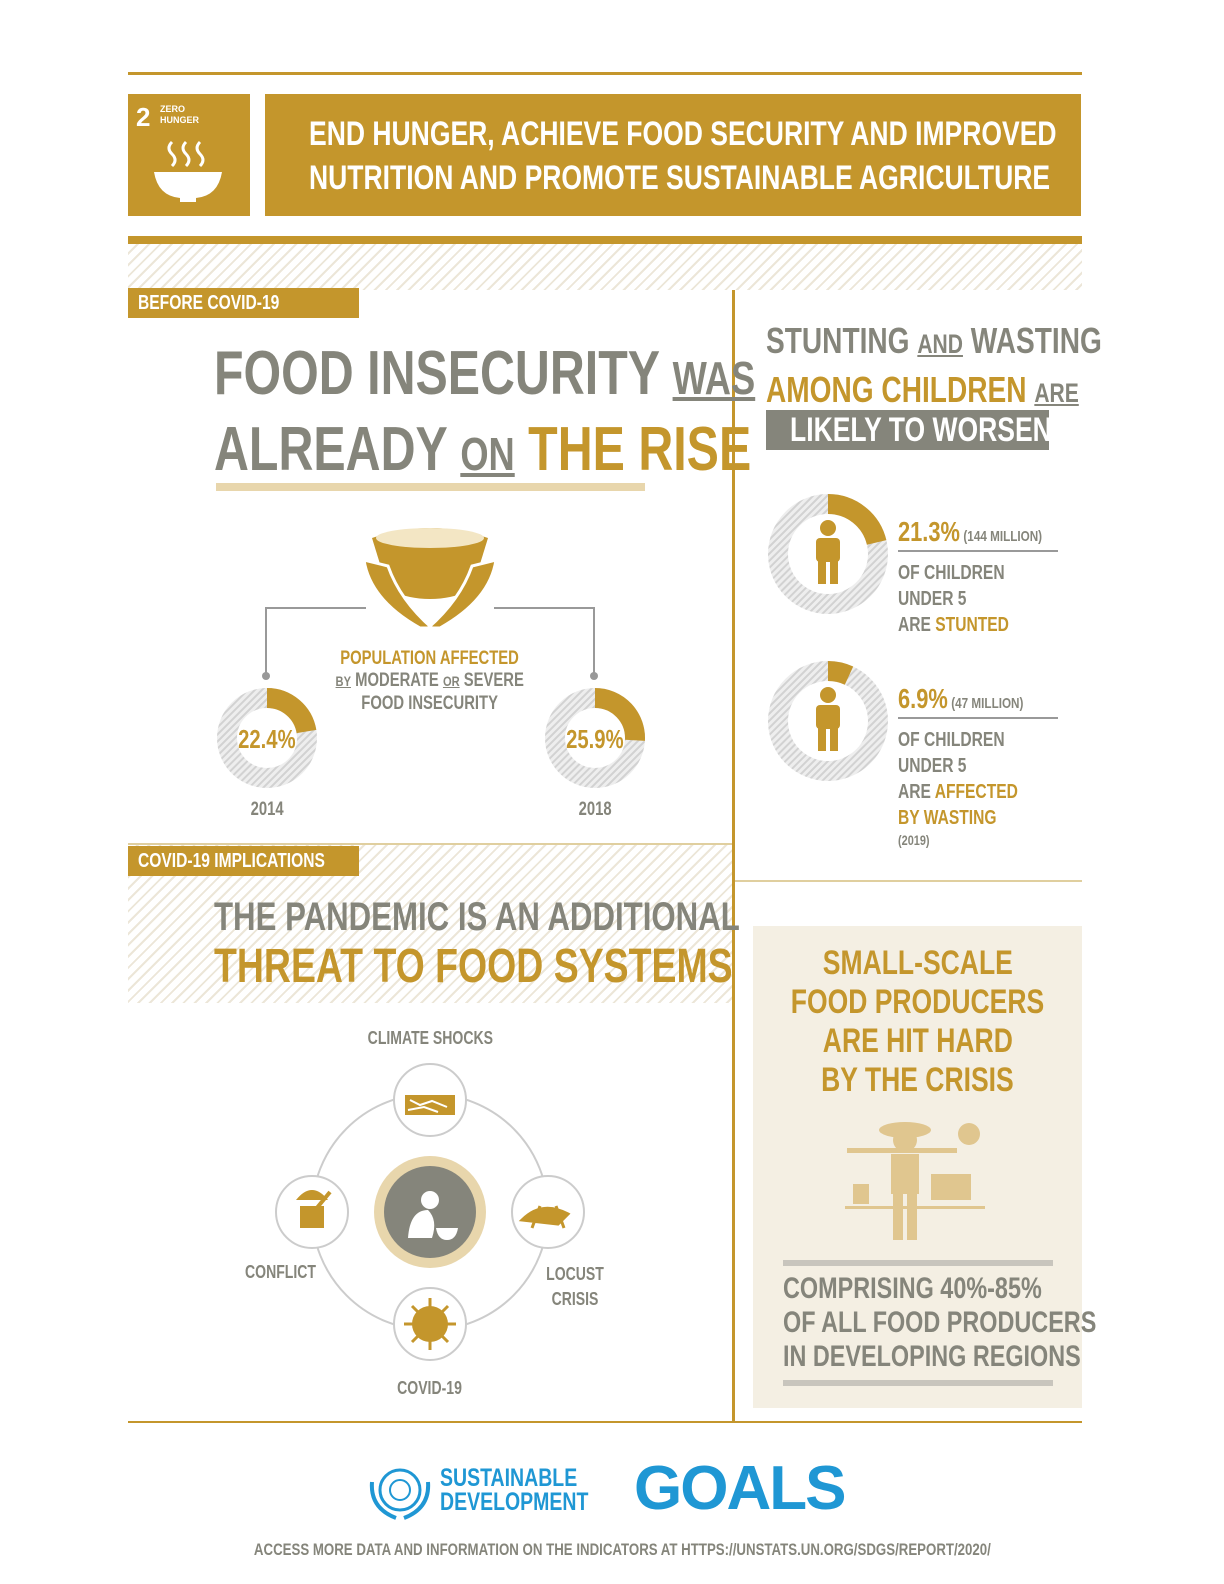 The image size is (1224, 1584). I want to click on stunting-heading: STUNTING AND WASTING AMONG CHILDREN ARE, so click(934, 365).